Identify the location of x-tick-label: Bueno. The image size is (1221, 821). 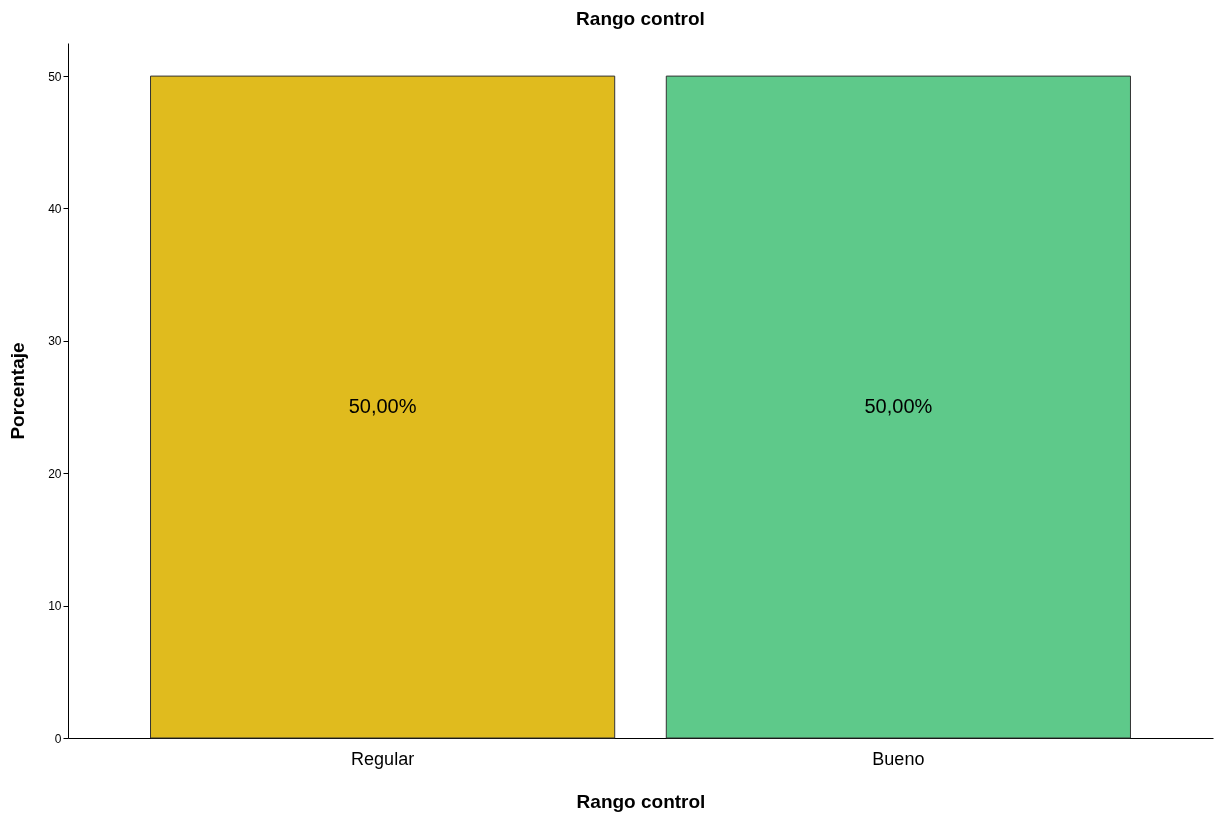
(898, 758).